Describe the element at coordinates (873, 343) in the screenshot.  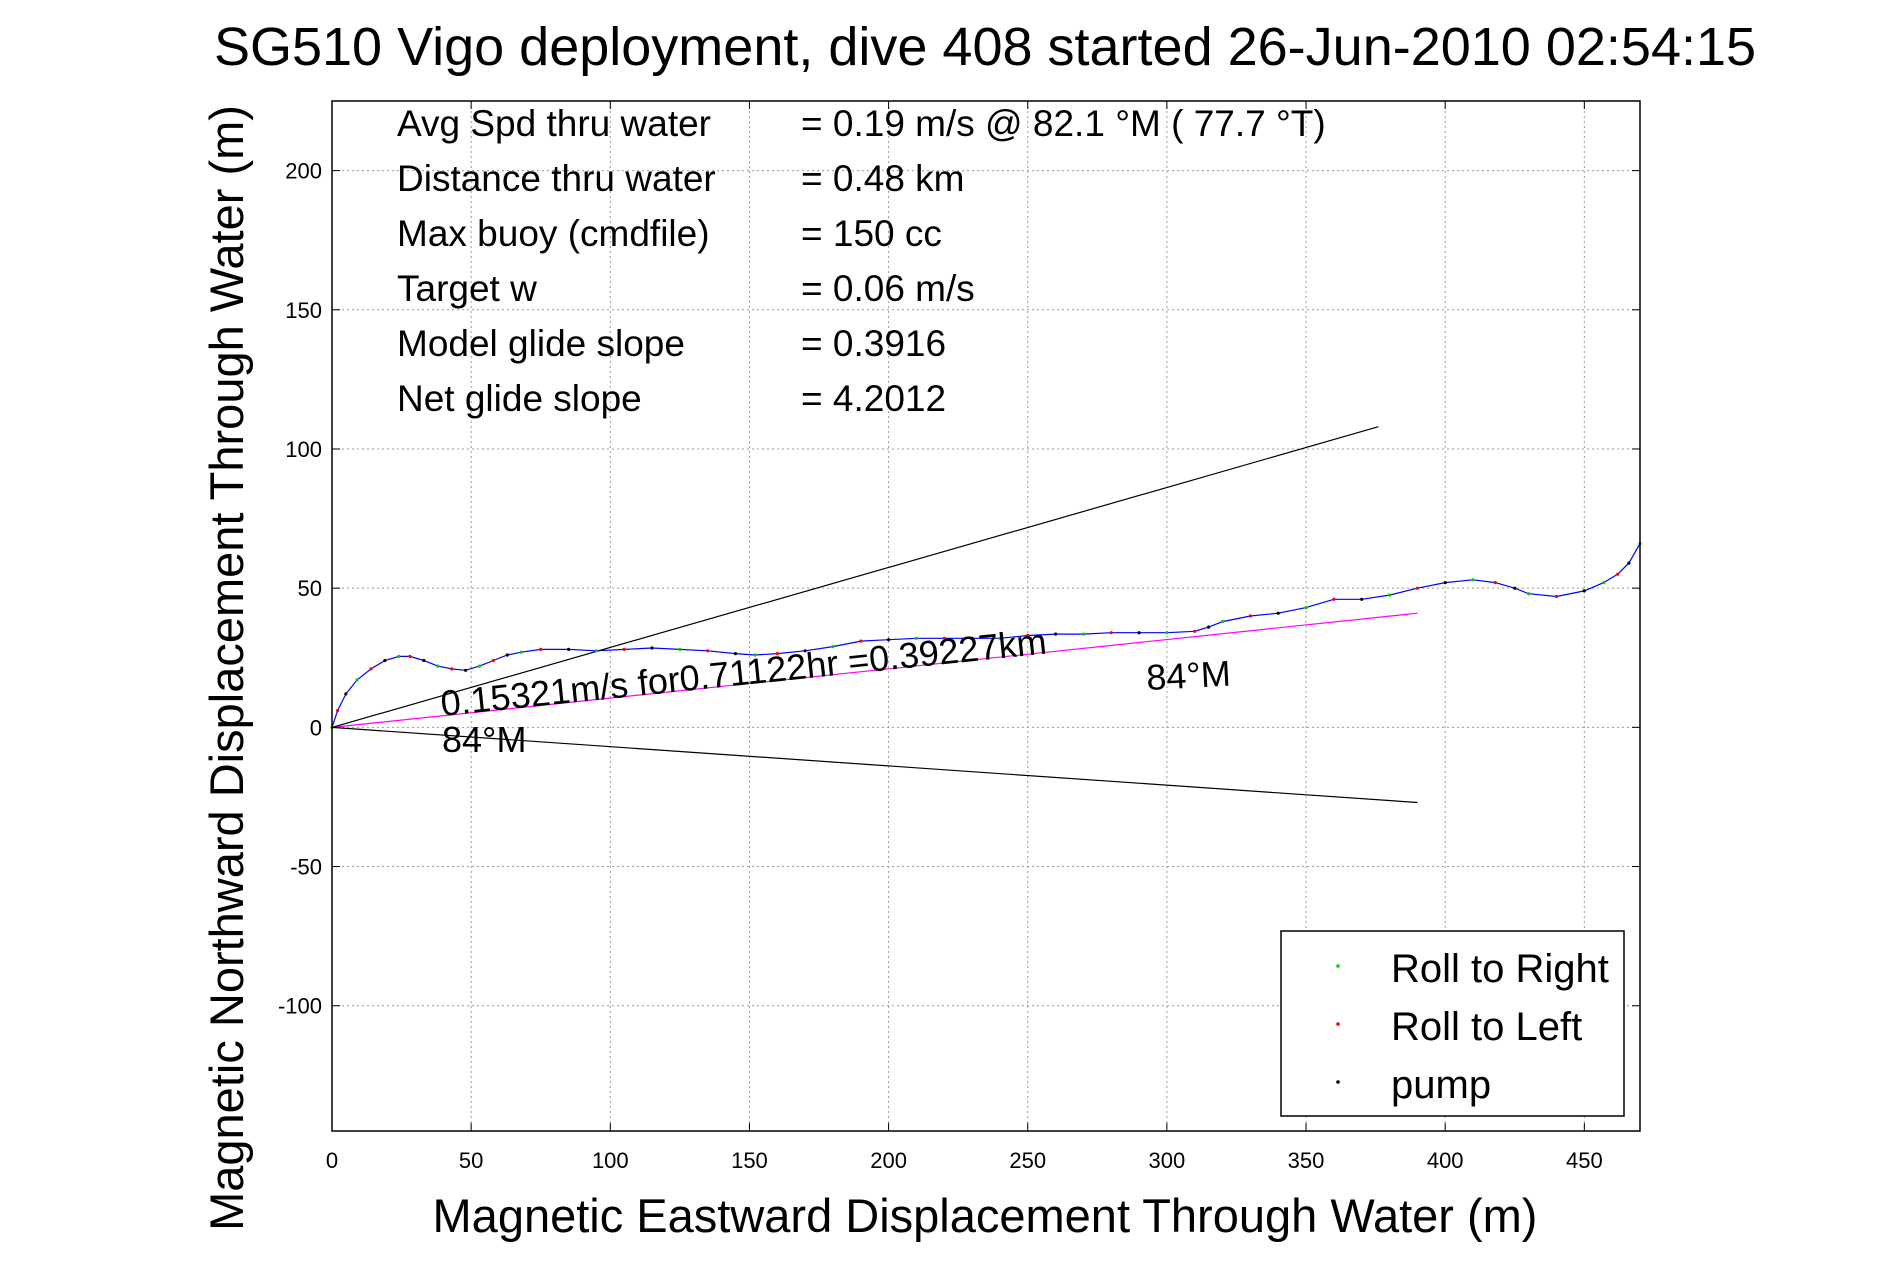
I see `stat-value: = 0.3916` at that location.